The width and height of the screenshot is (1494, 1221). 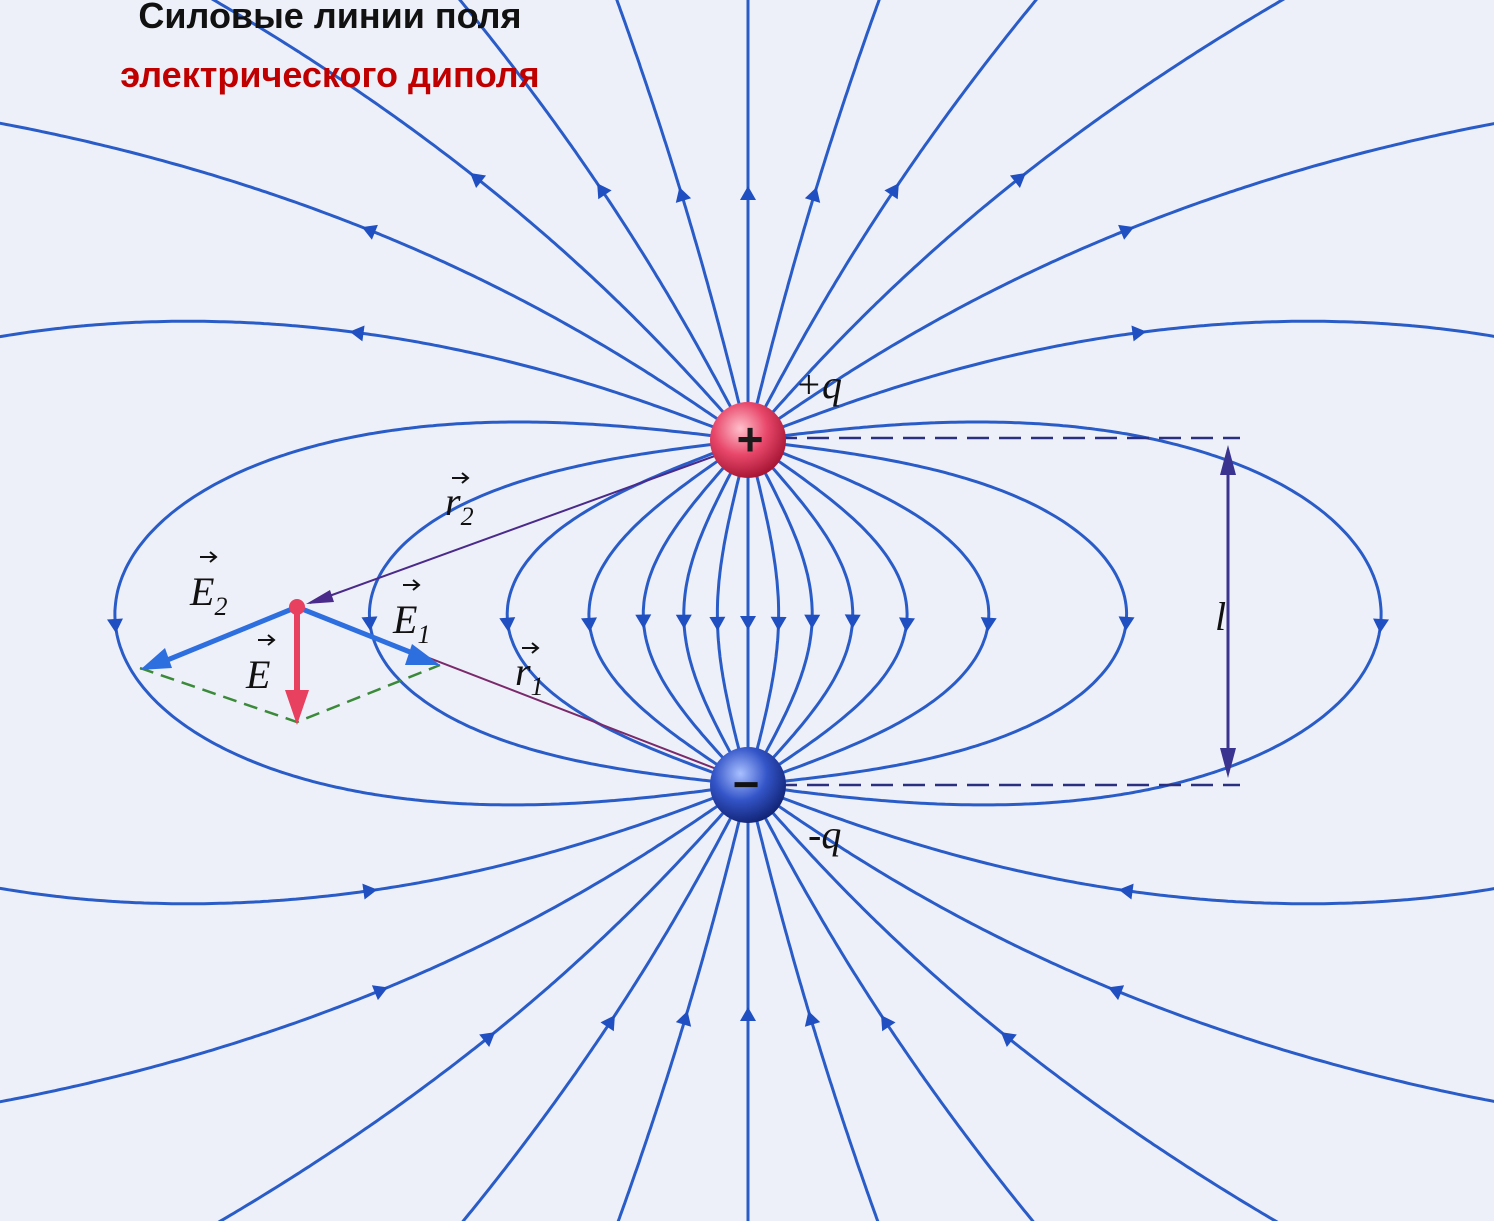 I want to click on e1-sym: E, so click(x=404, y=619).